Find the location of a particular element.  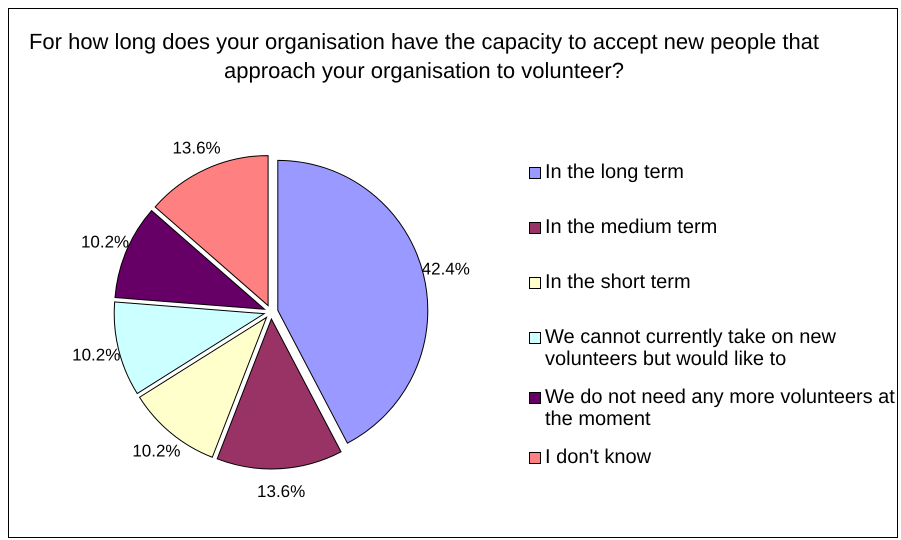

data-label: 42.4% is located at coordinates (446, 268).